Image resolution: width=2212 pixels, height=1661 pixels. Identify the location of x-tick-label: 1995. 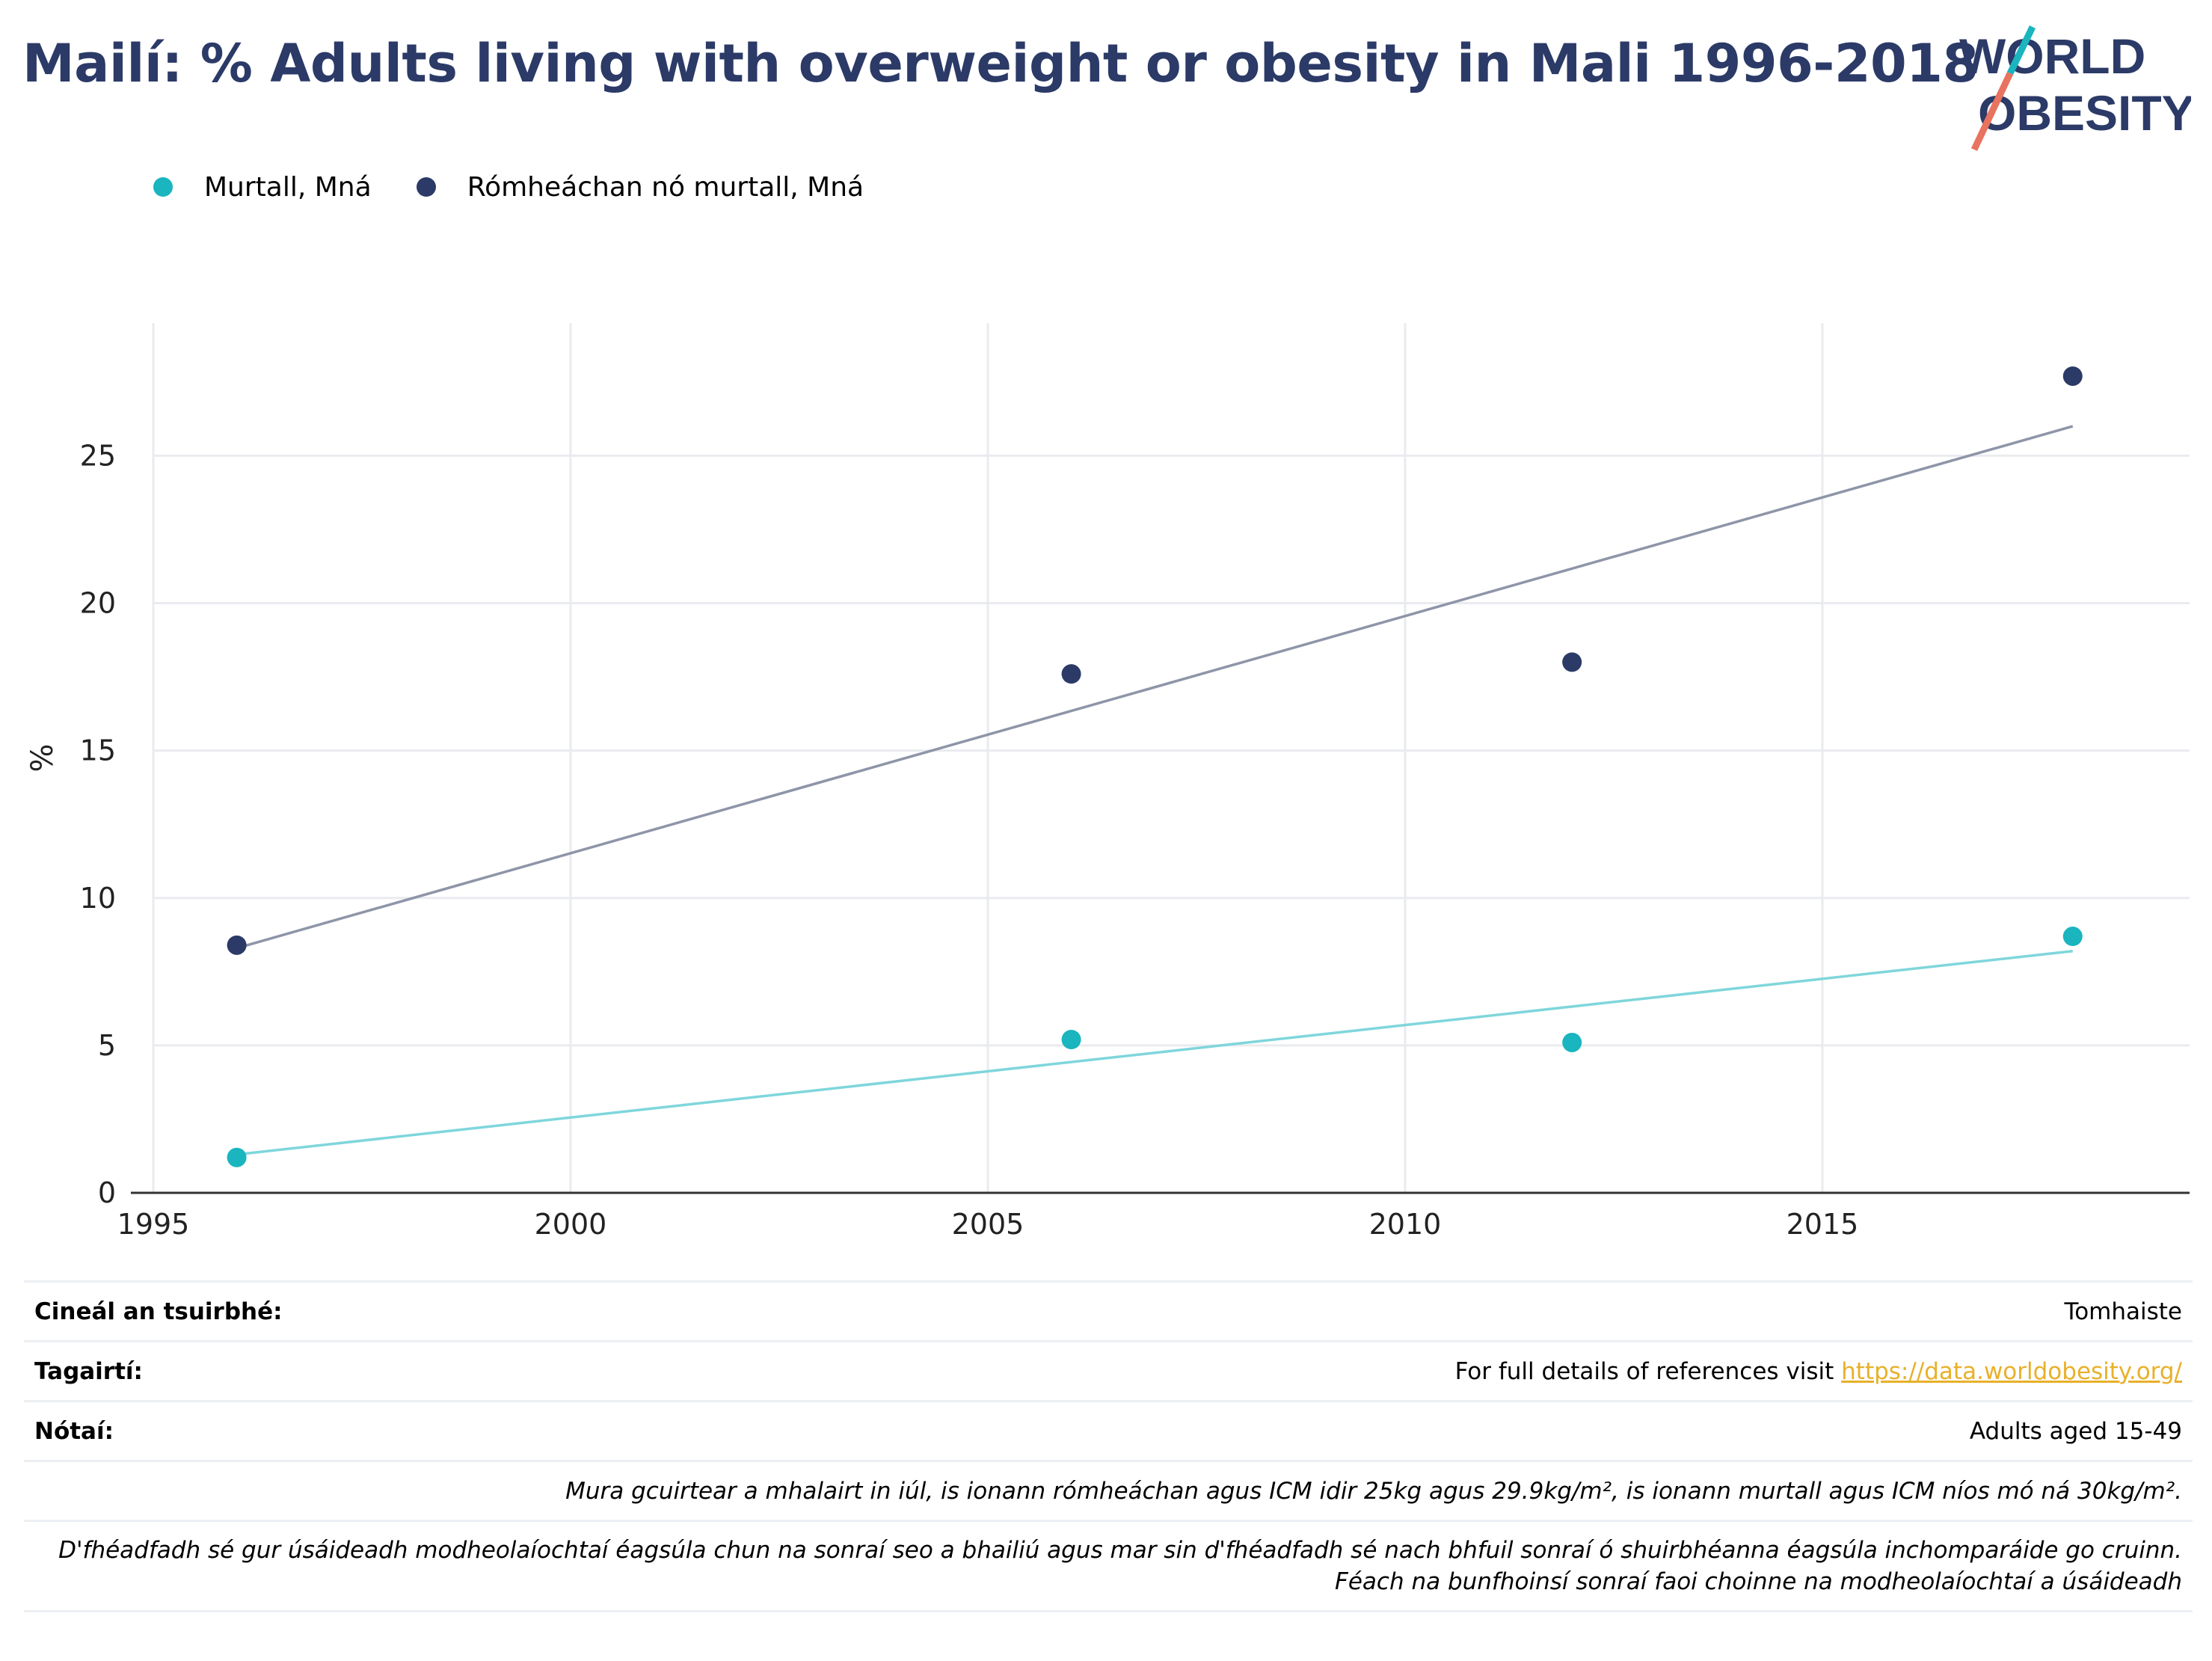
(153, 1225).